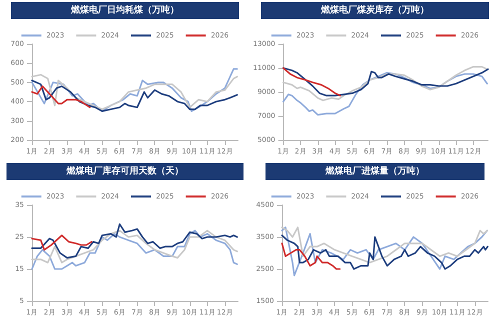 Image resolution: width=500 pixels, height=321 pixels. I want to click on chart-title: 燃煤电厂日均耗煤（万吨）, so click(124, 10).